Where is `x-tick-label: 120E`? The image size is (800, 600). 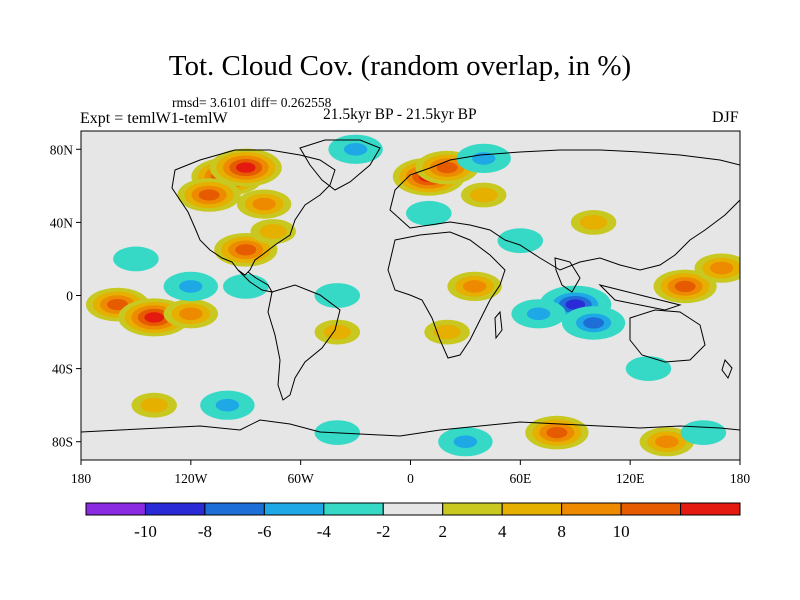 x-tick-label: 120E is located at coordinates (630, 478).